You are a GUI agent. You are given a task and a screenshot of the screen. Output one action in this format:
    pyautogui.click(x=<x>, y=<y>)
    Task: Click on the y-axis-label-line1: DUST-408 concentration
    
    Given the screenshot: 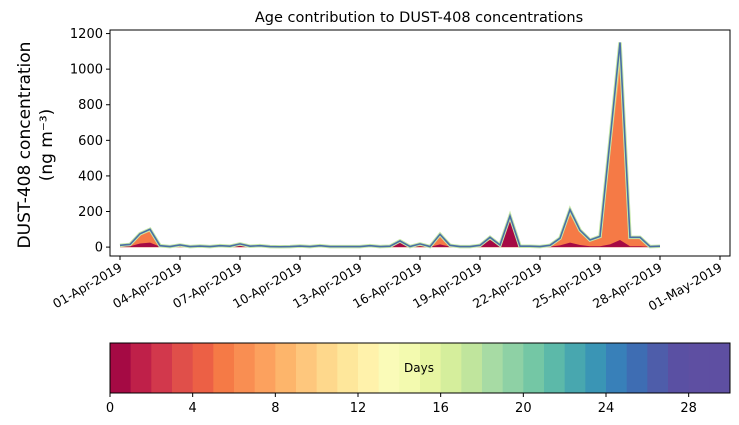 What is the action you would take?
    pyautogui.click(x=25, y=145)
    